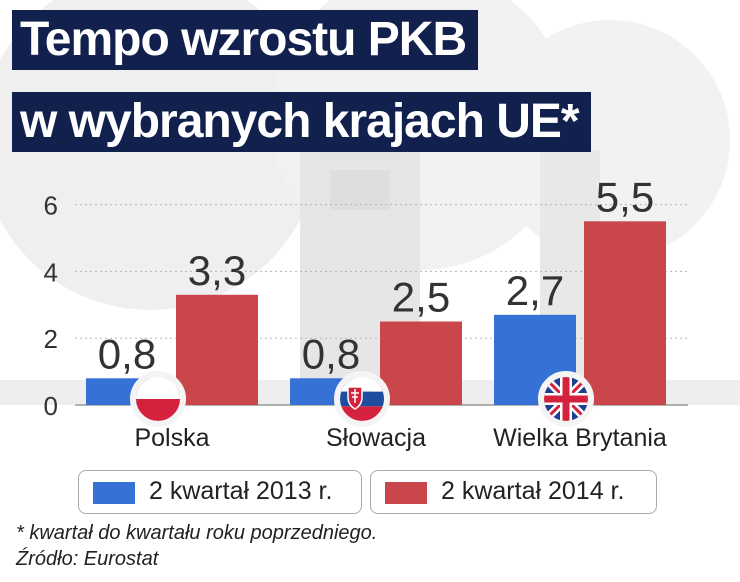 The image size is (740, 582). What do you see at coordinates (171, 438) in the screenshot?
I see `category-label: Polska` at bounding box center [171, 438].